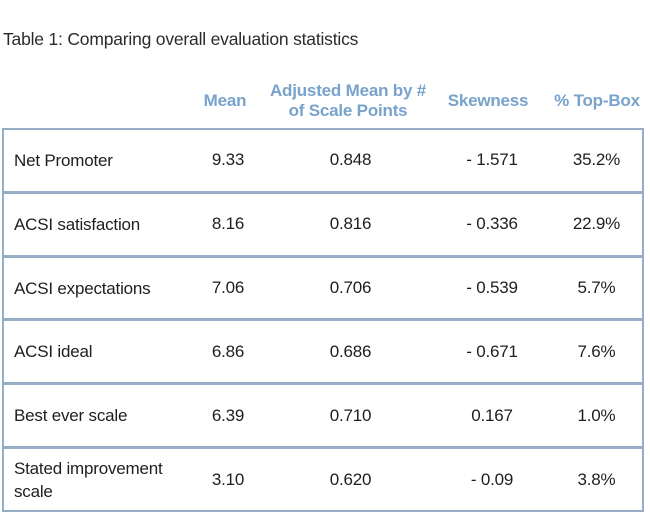  What do you see at coordinates (350, 224) in the screenshot?
I see `cell-adjusted-mean: 0.816` at bounding box center [350, 224].